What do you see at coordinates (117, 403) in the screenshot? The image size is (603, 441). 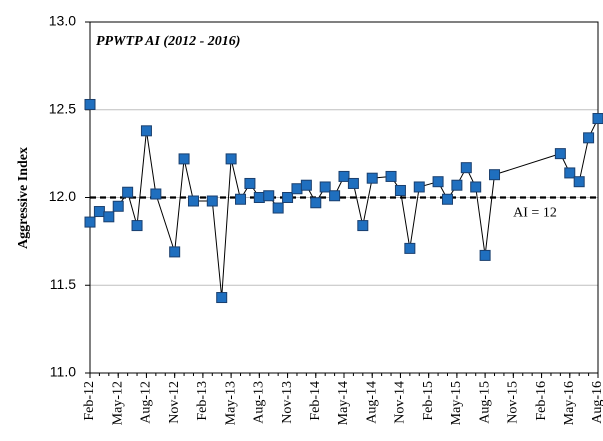 I see `x-tick-label: May-12` at bounding box center [117, 403].